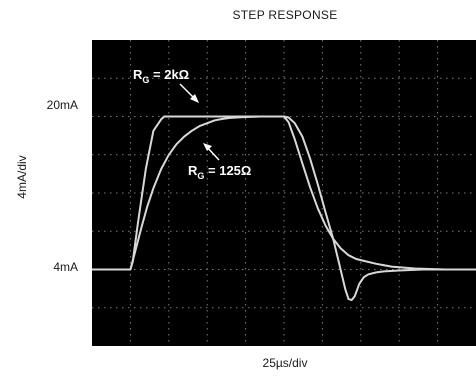 This screenshot has height=378, width=476. Describe the element at coordinates (219, 172) in the screenshot. I see `series-label-rg-125: RG = 125Ω` at that location.